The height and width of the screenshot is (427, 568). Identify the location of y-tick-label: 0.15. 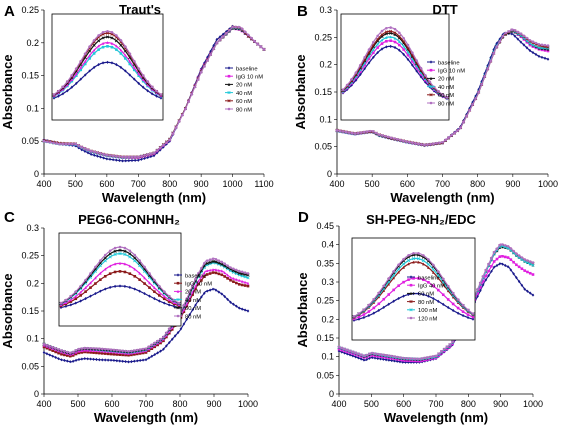
(325, 338).